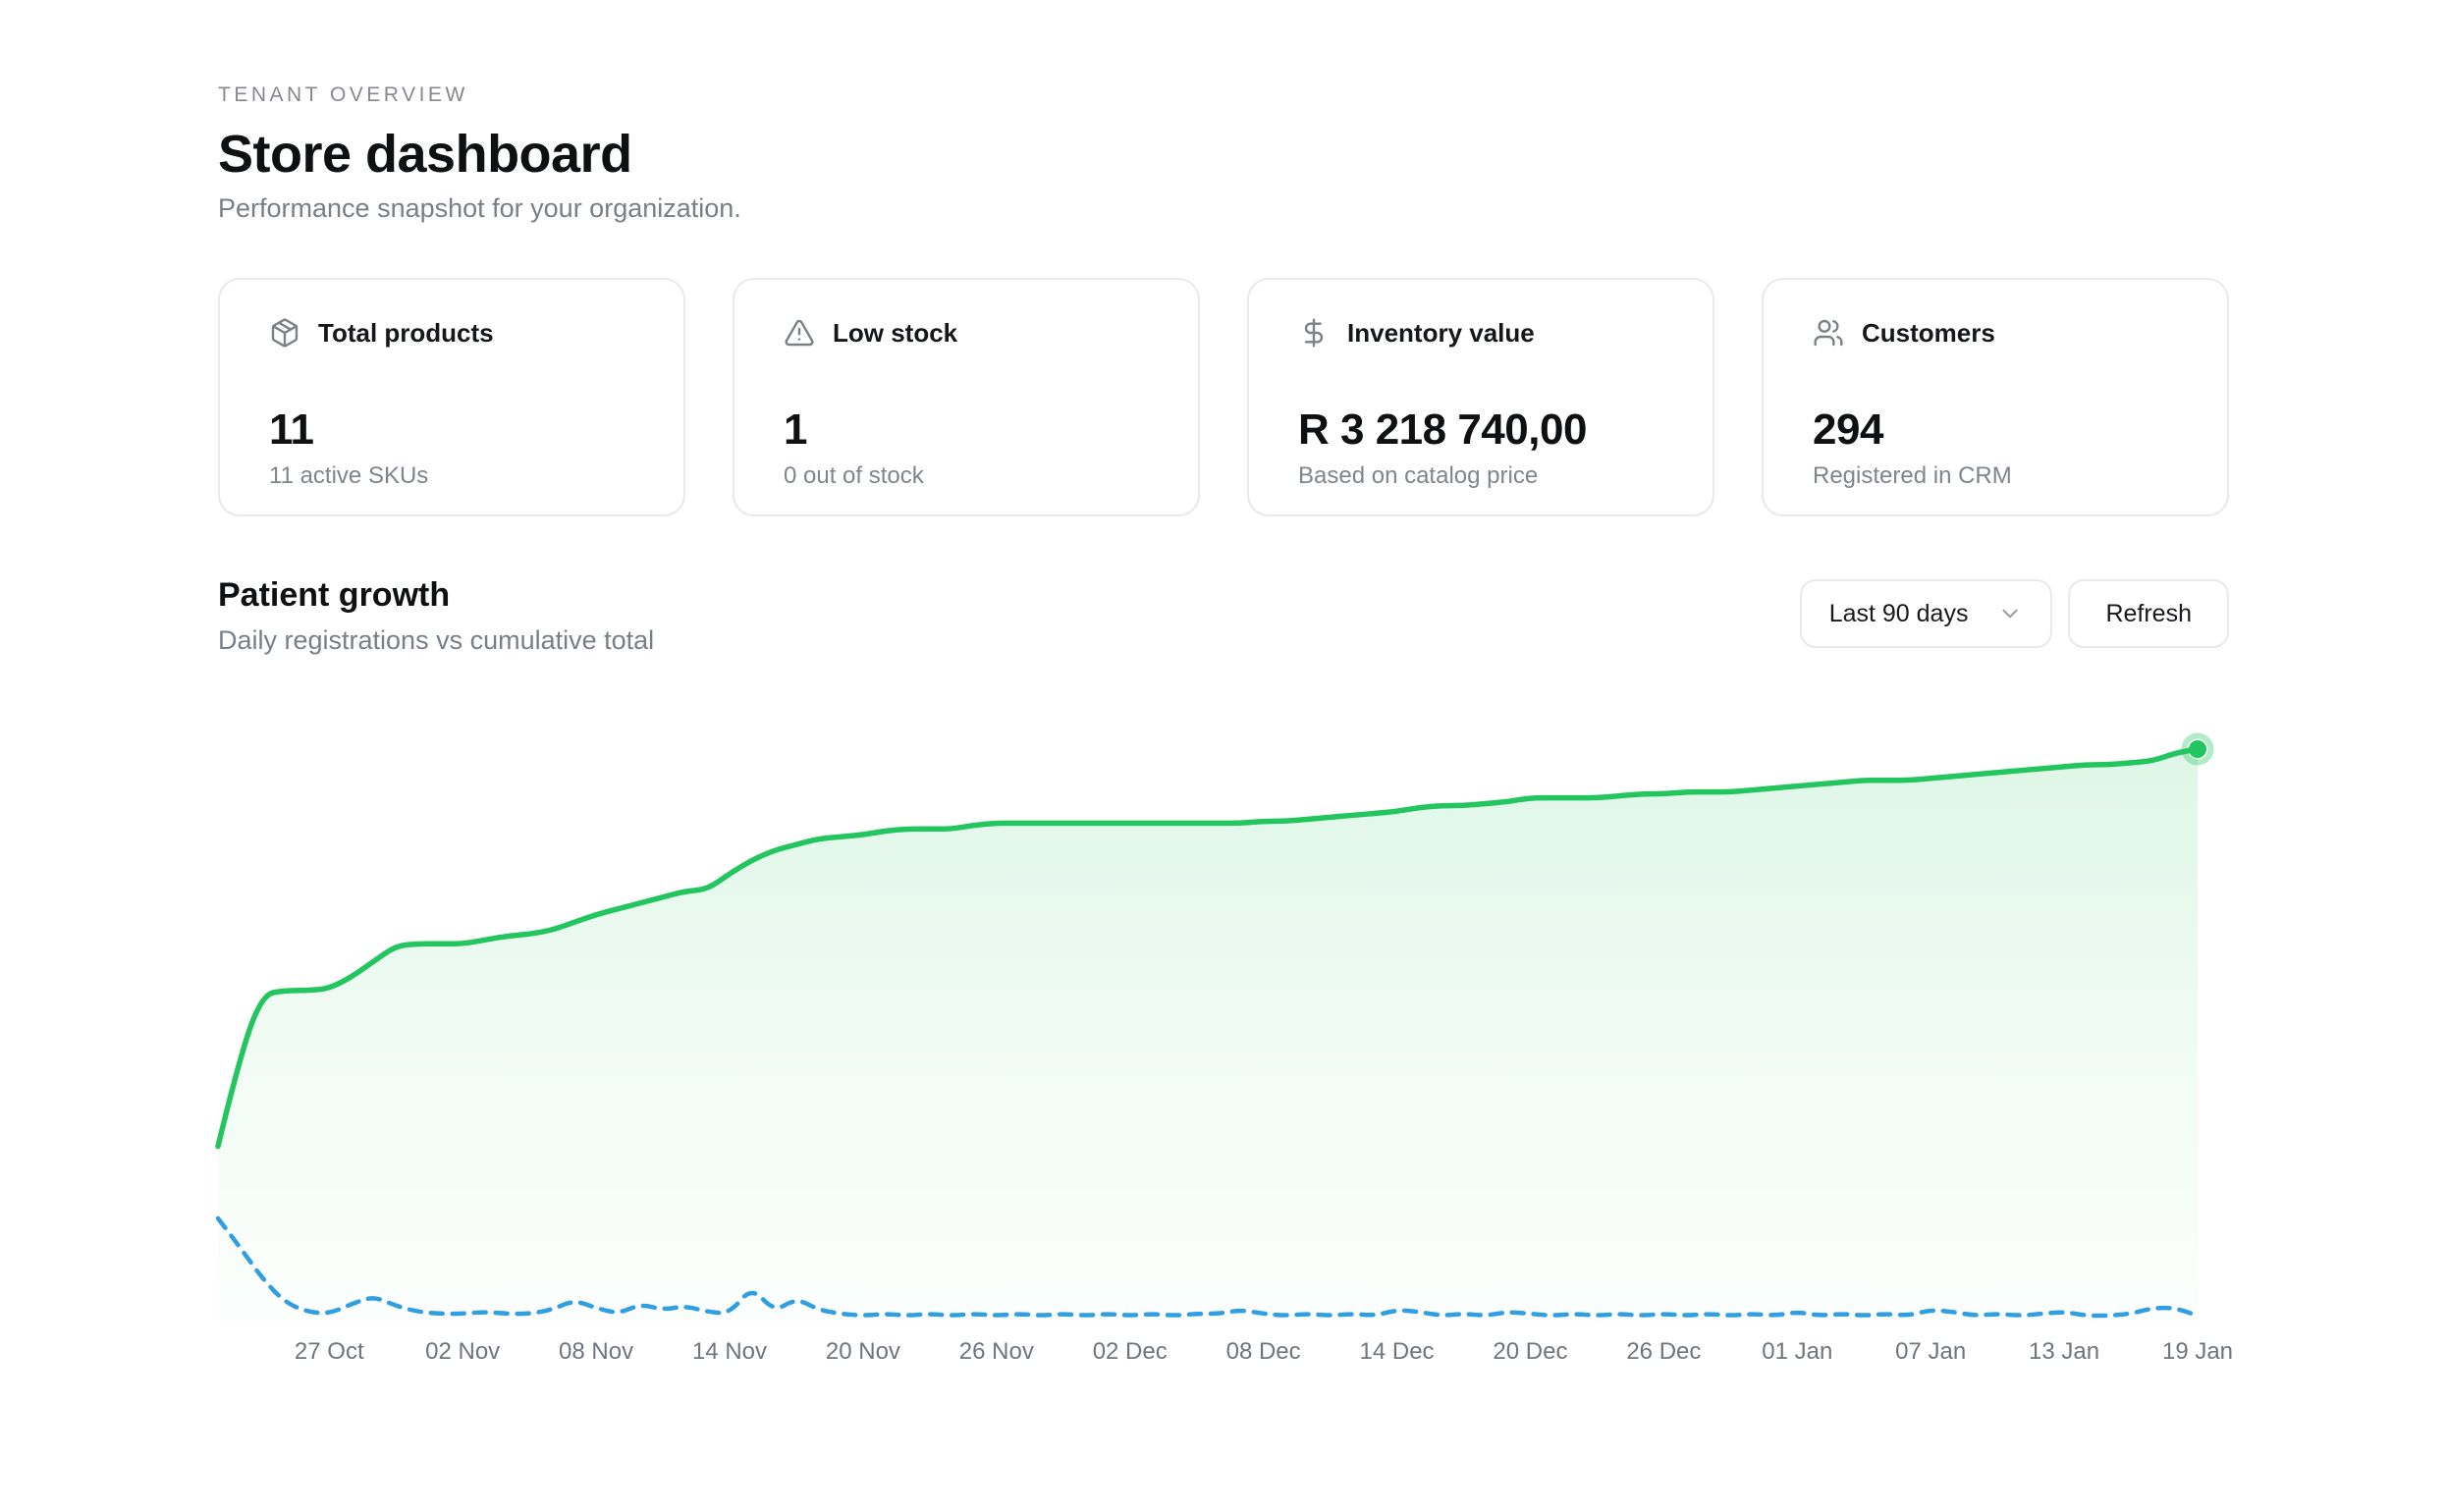 This screenshot has height=1512, width=2447. What do you see at coordinates (1929, 333) in the screenshot?
I see `card-label: Customers` at bounding box center [1929, 333].